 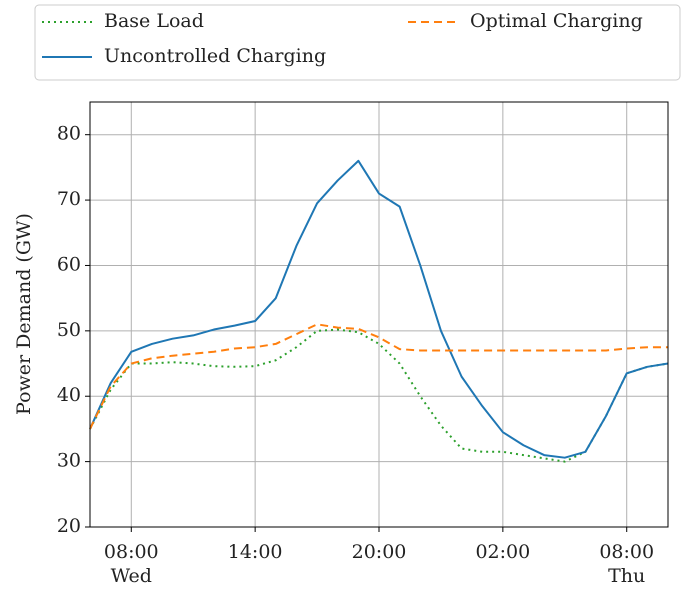 I want to click on y-tick-label: 70, so click(x=69, y=199).